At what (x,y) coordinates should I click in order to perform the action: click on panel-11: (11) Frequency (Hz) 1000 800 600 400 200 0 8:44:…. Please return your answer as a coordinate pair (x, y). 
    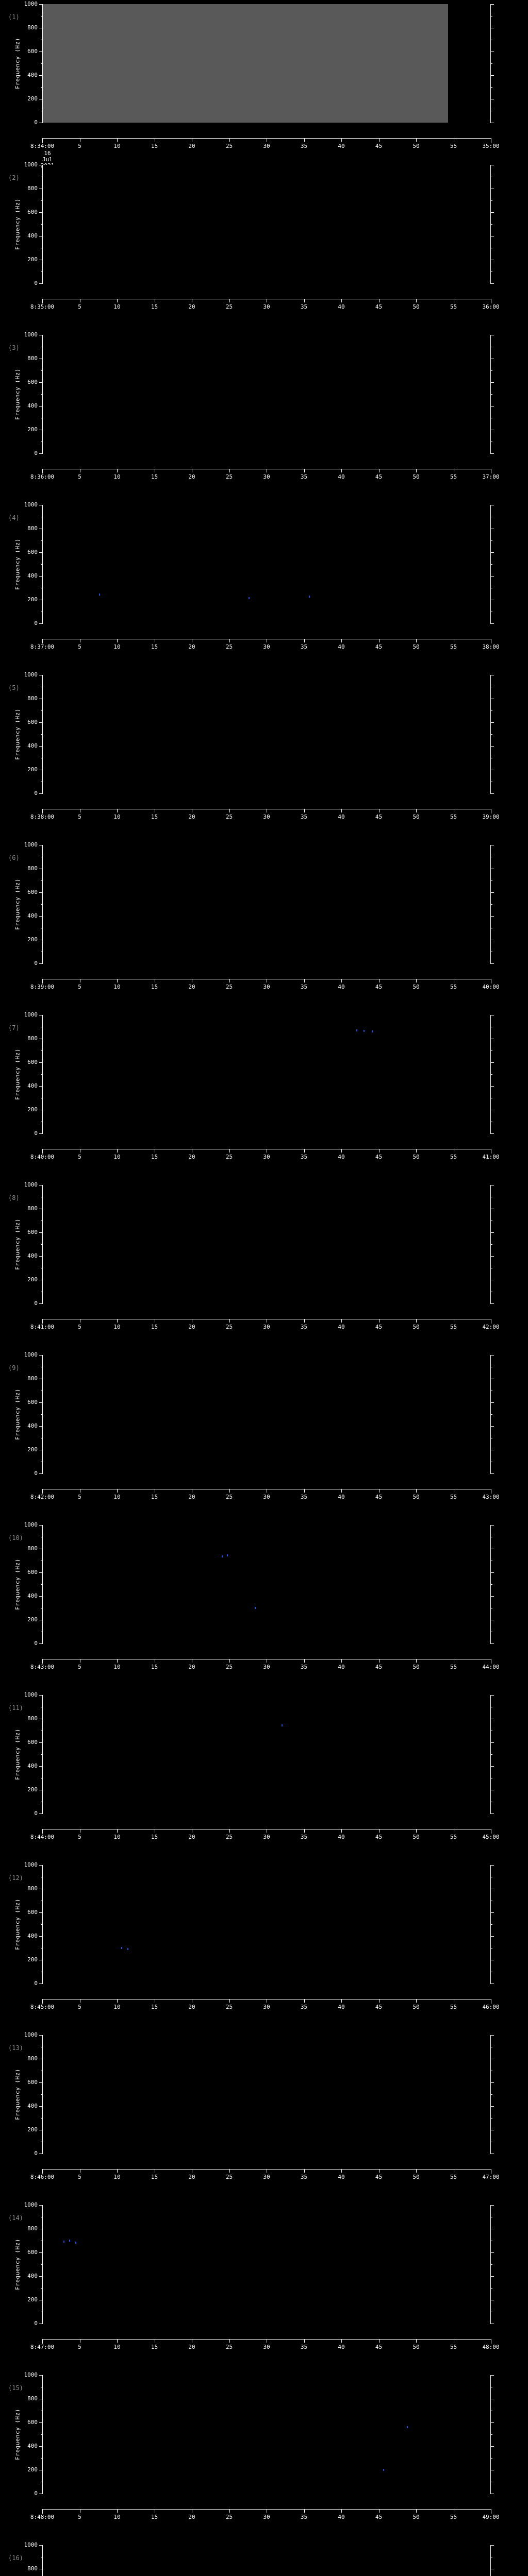
    Looking at the image, I should click on (264, 1776).